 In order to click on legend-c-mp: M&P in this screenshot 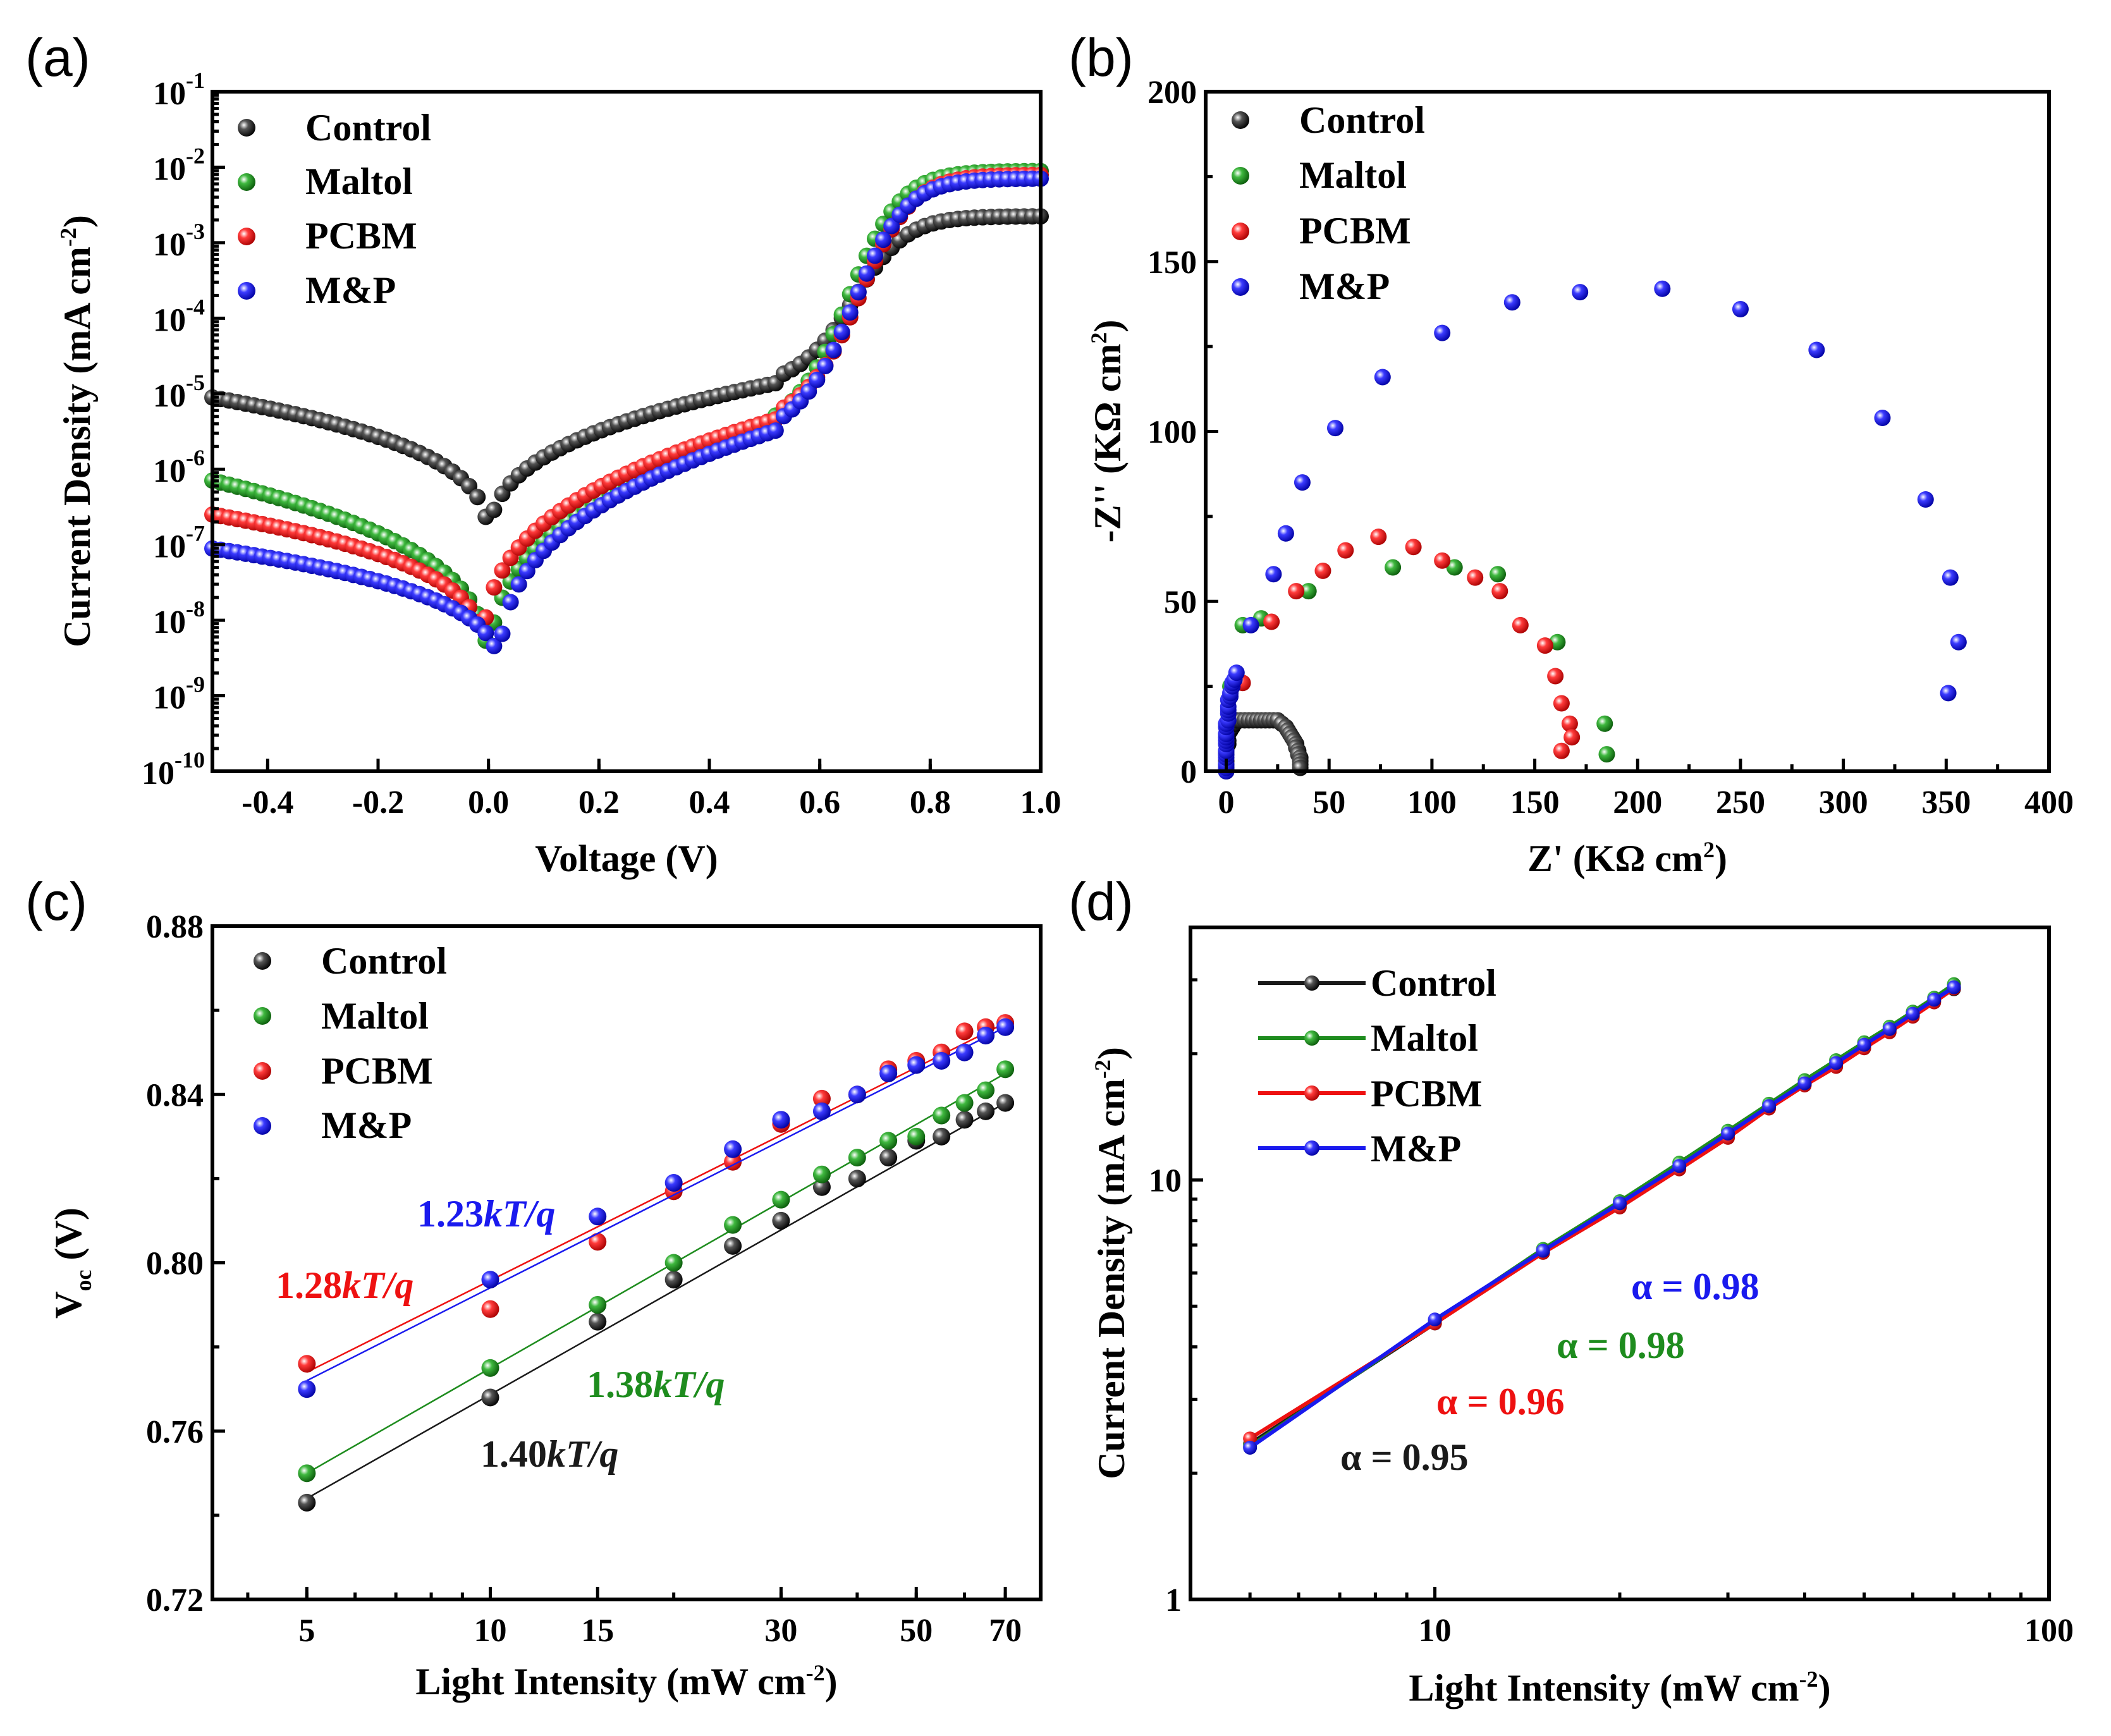, I will do `click(366, 1125)`.